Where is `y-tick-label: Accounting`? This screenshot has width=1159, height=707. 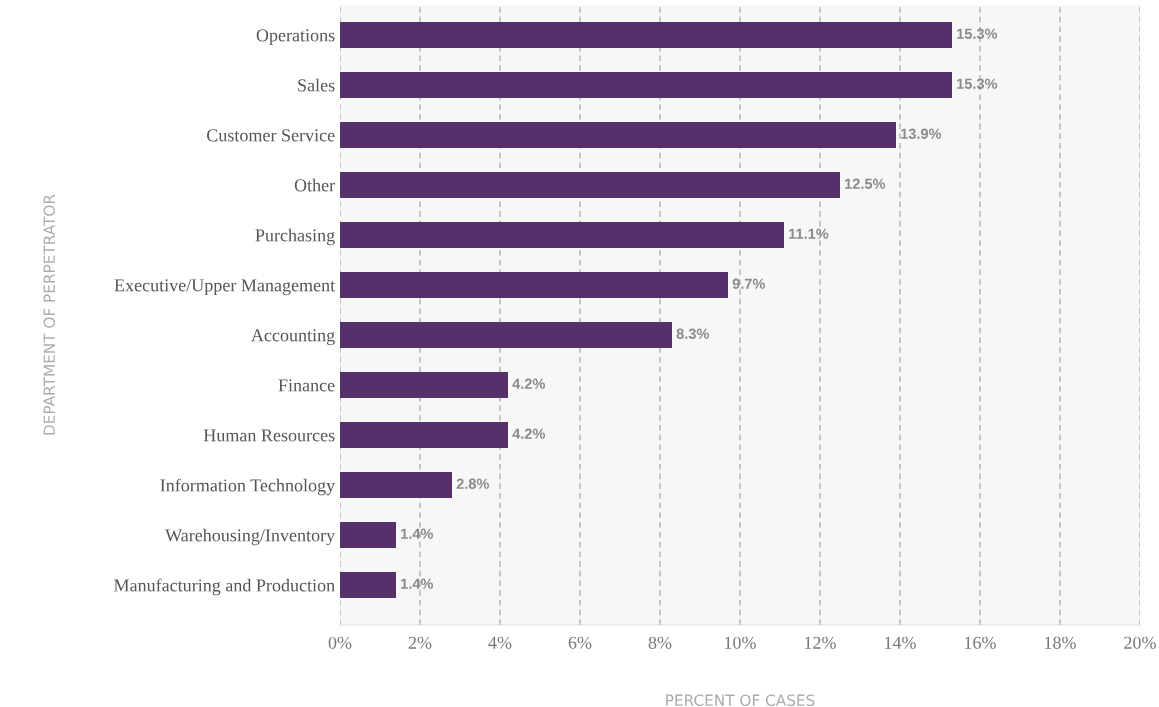
y-tick-label: Accounting is located at coordinates (293, 337).